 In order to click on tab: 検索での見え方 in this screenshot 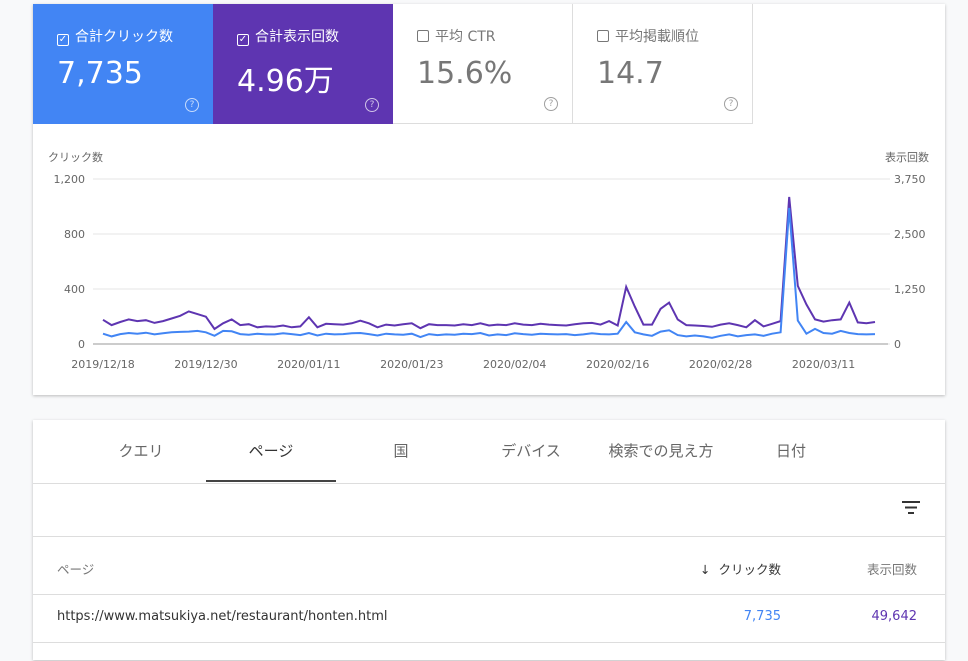, I will do `click(661, 451)`.